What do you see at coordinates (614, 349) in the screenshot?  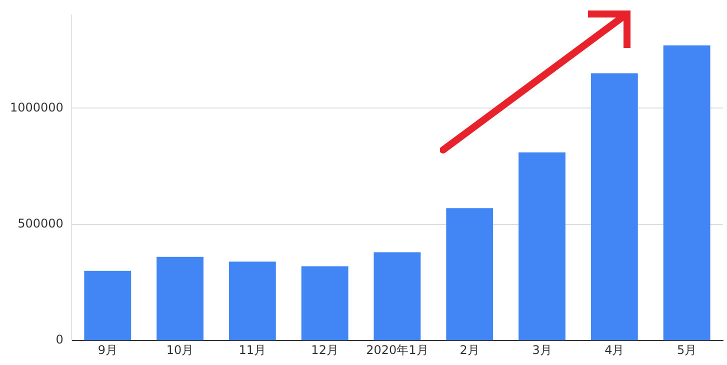 I see `x-tick-label: 4月` at bounding box center [614, 349].